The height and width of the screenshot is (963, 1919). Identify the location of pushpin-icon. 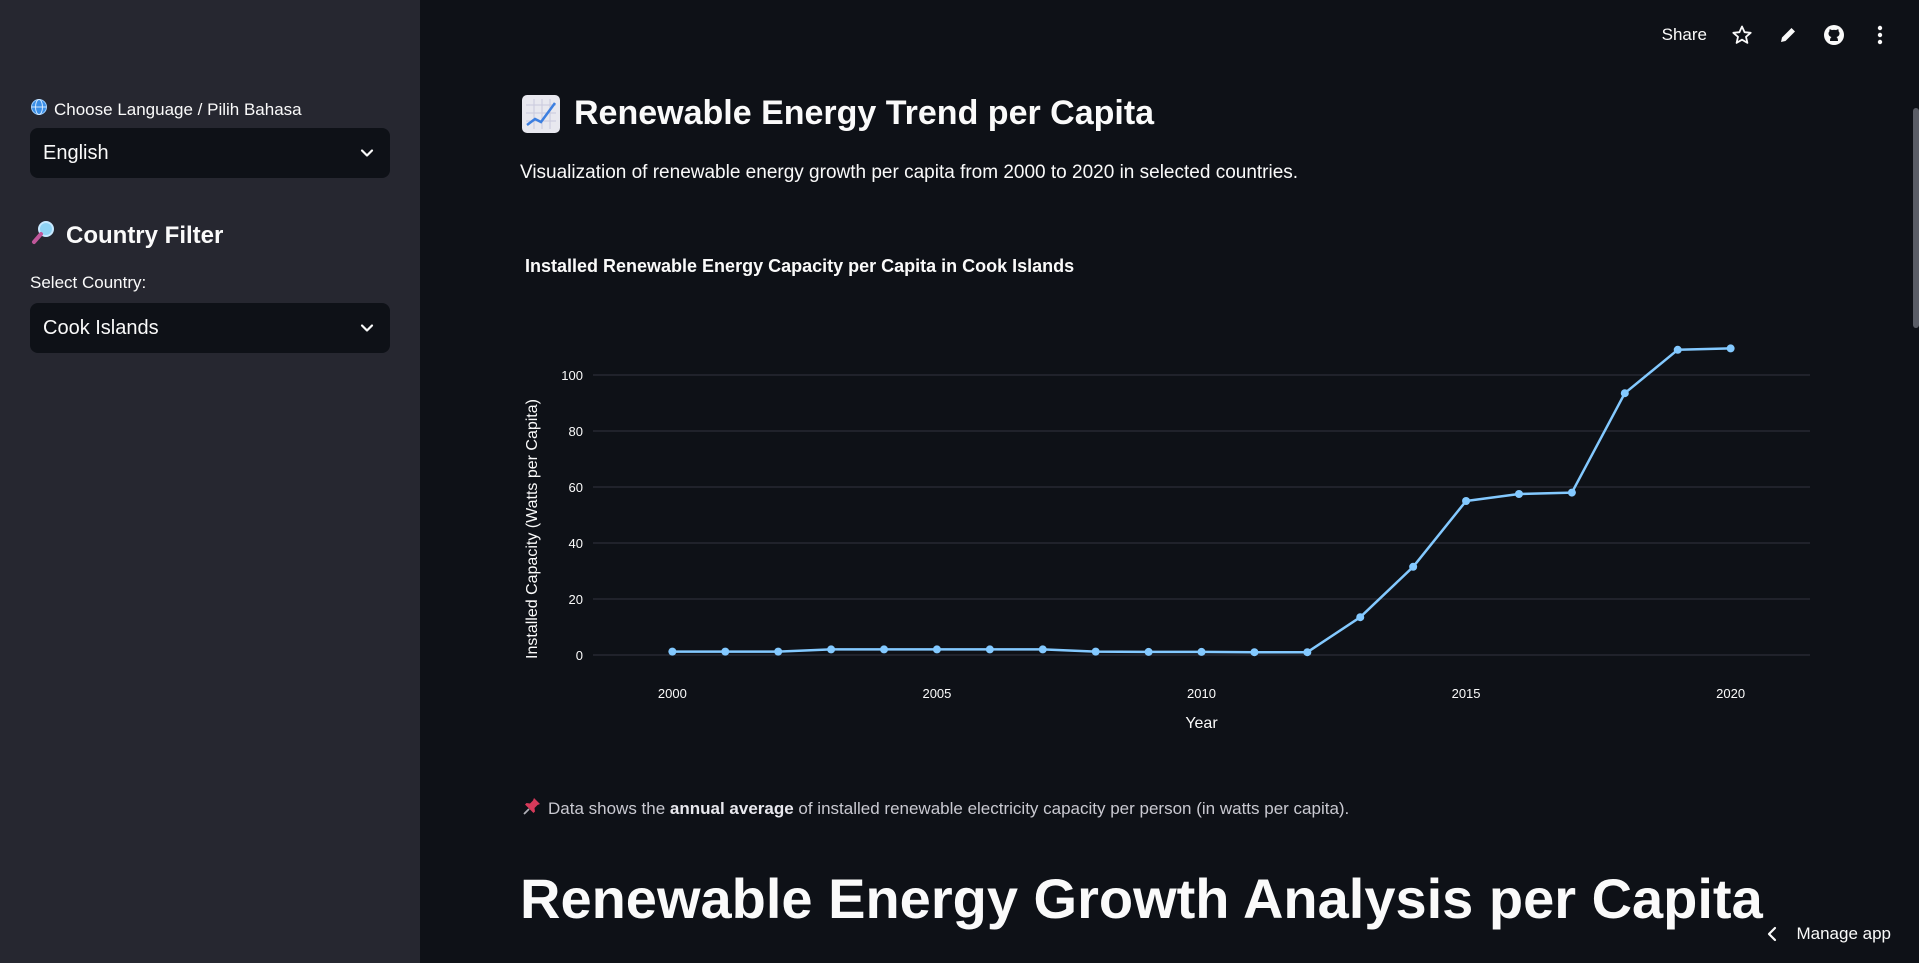
(532, 808).